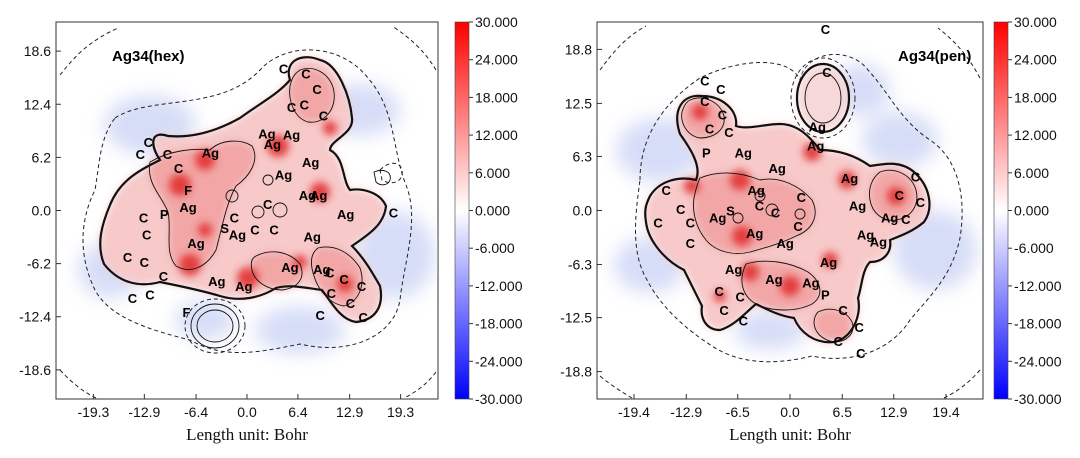  Describe the element at coordinates (462, 210) in the screenshot. I see `colorbar-gradient-hex` at that location.